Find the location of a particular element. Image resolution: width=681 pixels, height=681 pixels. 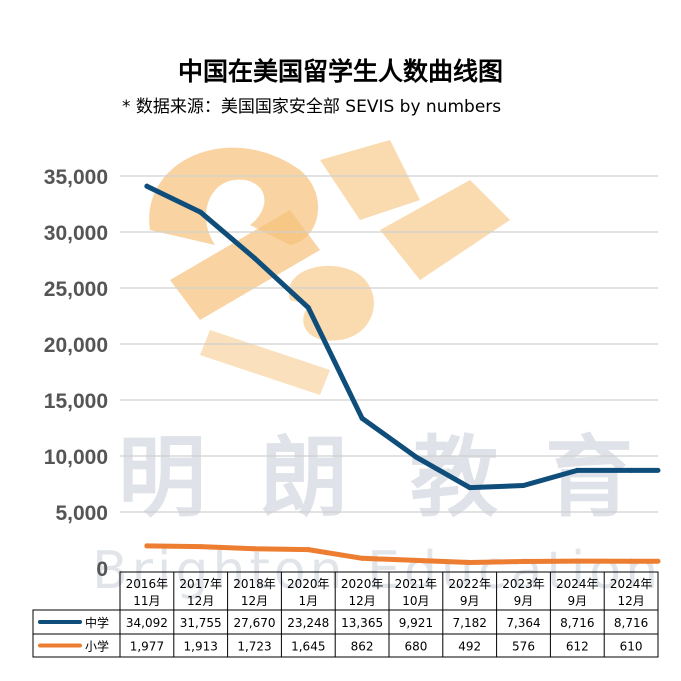

data-label: 7,364 is located at coordinates (523, 623).